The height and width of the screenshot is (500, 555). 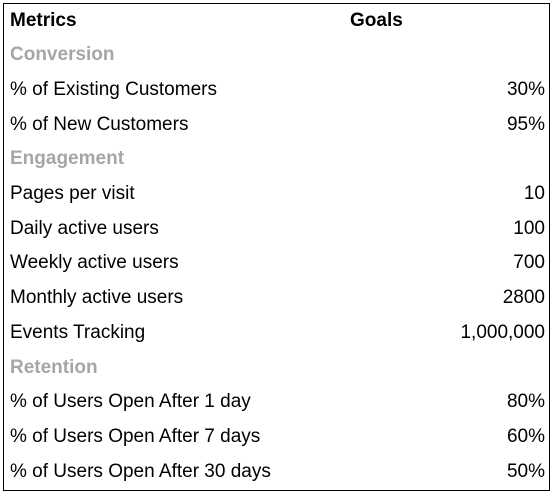 I want to click on table-row: % of Users Open After 30 days 50%, so click(x=276, y=471).